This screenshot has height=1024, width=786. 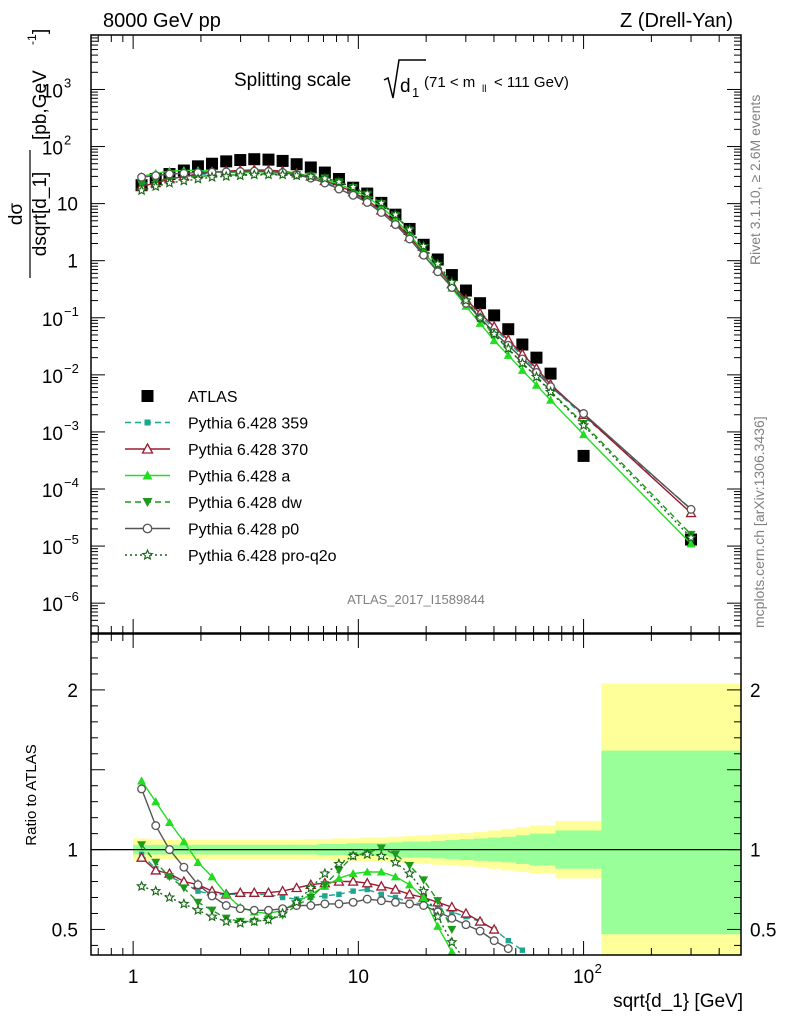 I want to click on legend-marker, so click(x=147, y=396).